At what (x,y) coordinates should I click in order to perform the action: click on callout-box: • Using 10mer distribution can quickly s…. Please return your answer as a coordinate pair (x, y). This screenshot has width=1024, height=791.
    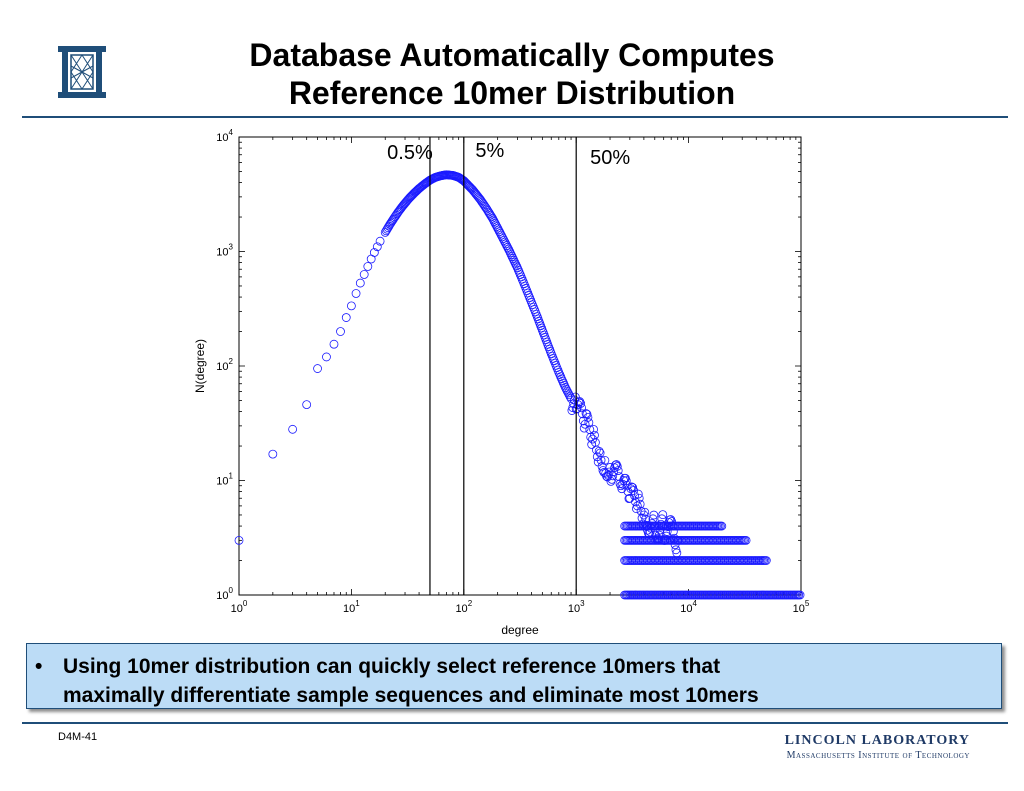
    Looking at the image, I should click on (514, 676).